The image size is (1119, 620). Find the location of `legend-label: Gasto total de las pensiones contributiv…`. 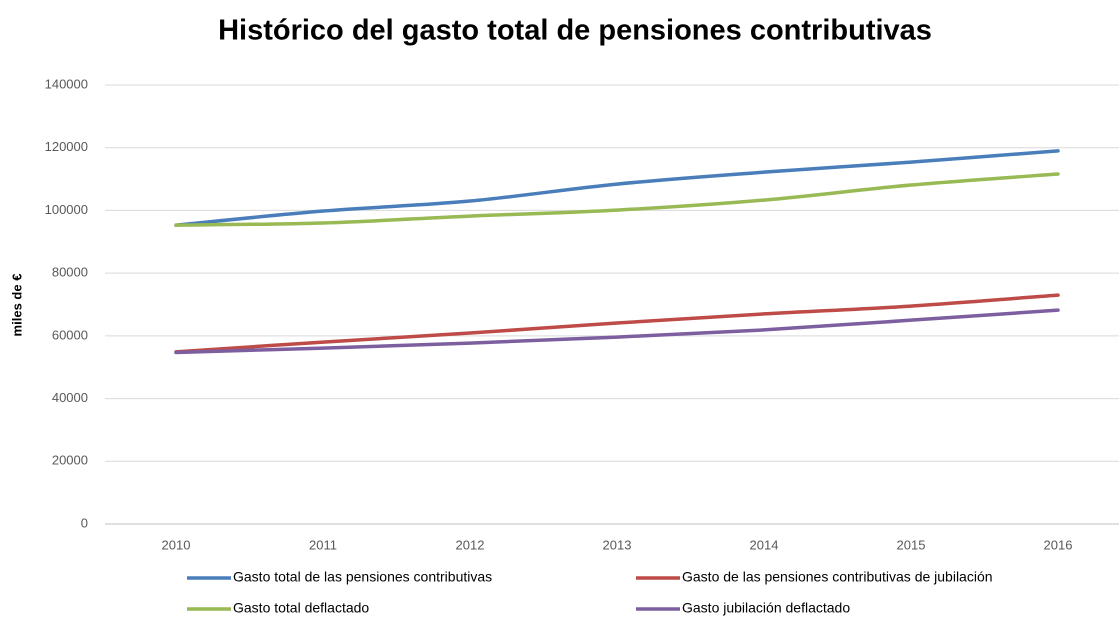

legend-label: Gasto total de las pensiones contributiv… is located at coordinates (362, 577).